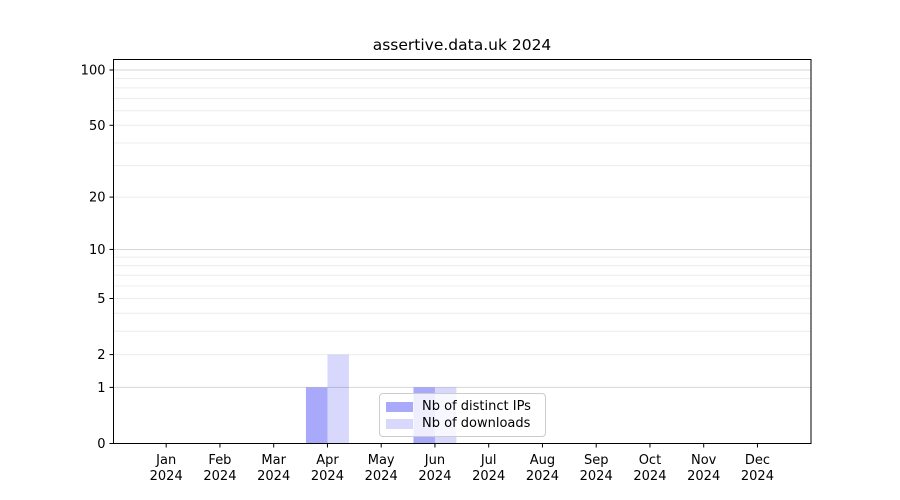 Image resolution: width=900 pixels, height=500 pixels. I want to click on legend-label-downloads: Nb of downloads, so click(476, 423).